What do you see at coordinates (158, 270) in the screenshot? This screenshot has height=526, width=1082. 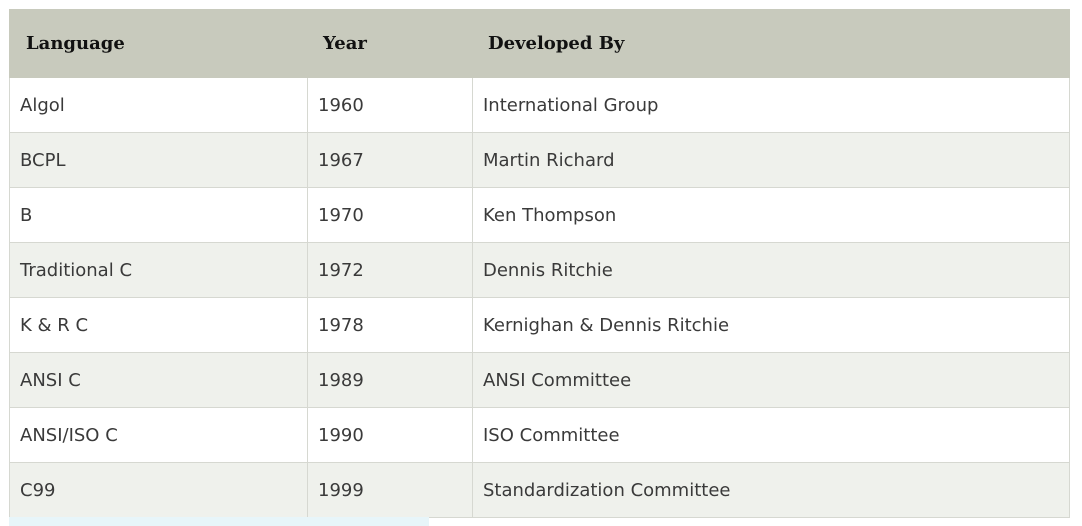 I see `cell-language: Traditional C` at bounding box center [158, 270].